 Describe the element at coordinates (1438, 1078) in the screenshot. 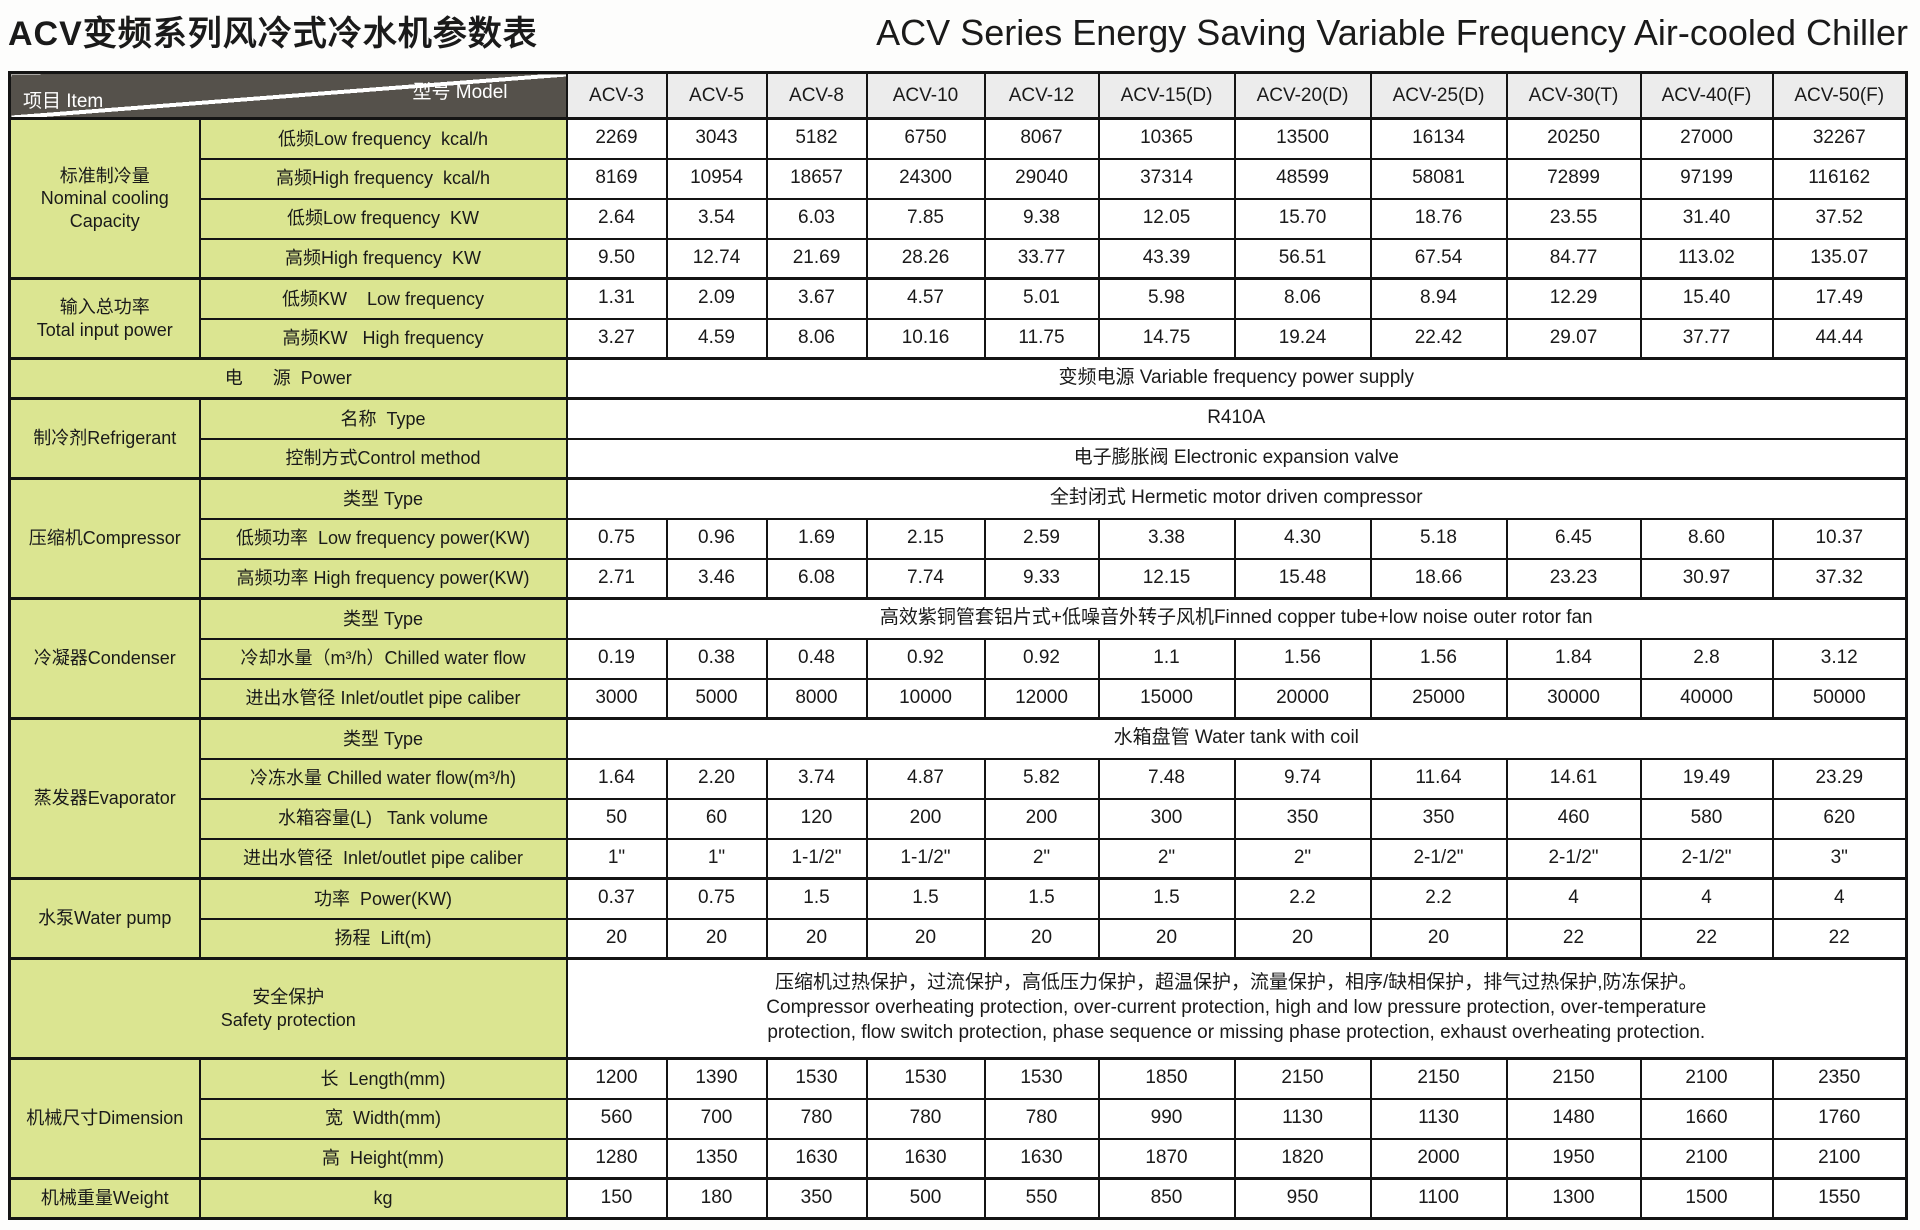

I see `value-cell: 2150` at that location.